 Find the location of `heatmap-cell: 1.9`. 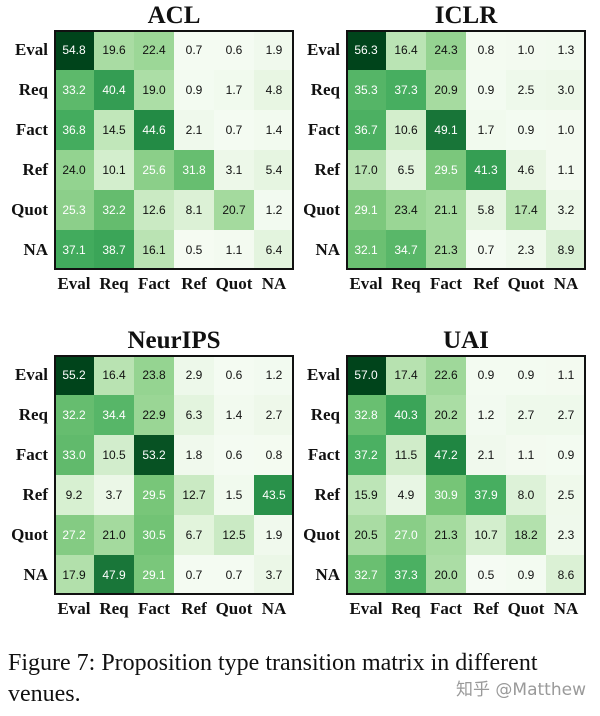

heatmap-cell: 1.9 is located at coordinates (273, 51).